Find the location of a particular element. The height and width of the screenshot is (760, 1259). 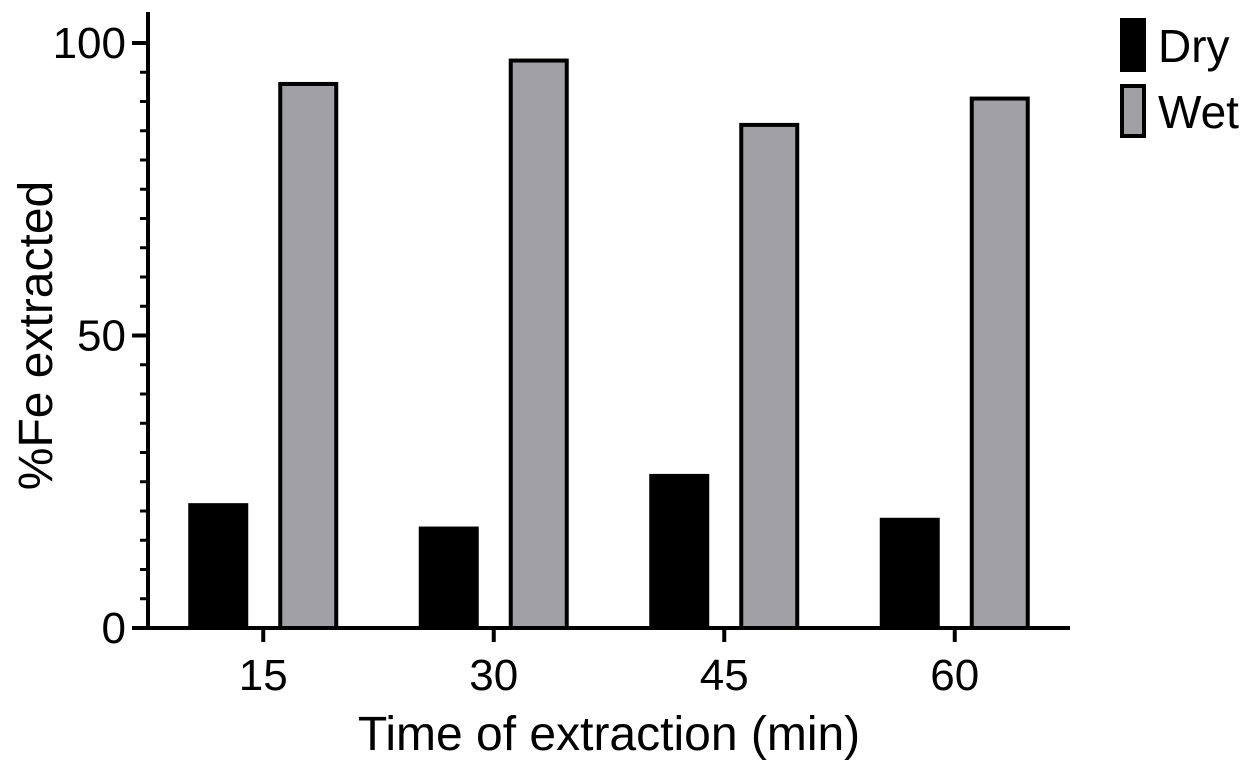

y-tick-label: 50 is located at coordinates (101, 336).